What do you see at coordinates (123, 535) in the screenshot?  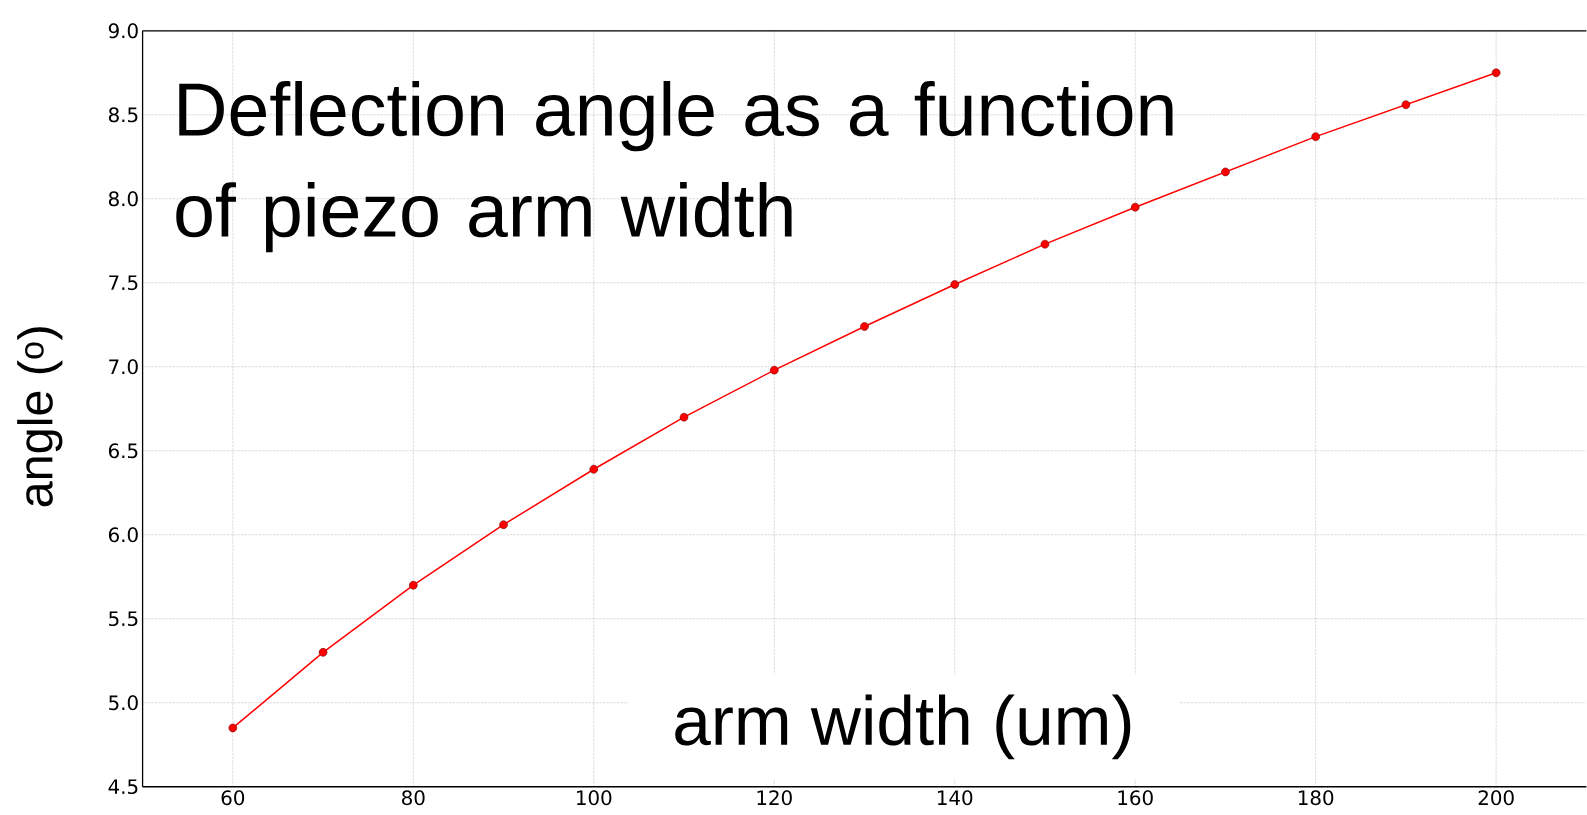 I see `y-tick-label: 6.0` at bounding box center [123, 535].